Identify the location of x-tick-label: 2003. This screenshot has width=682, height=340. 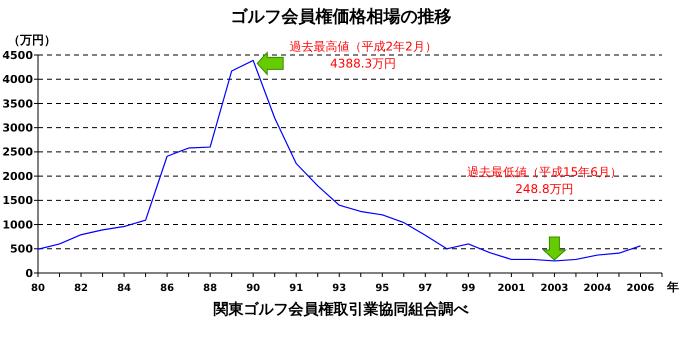
(554, 288).